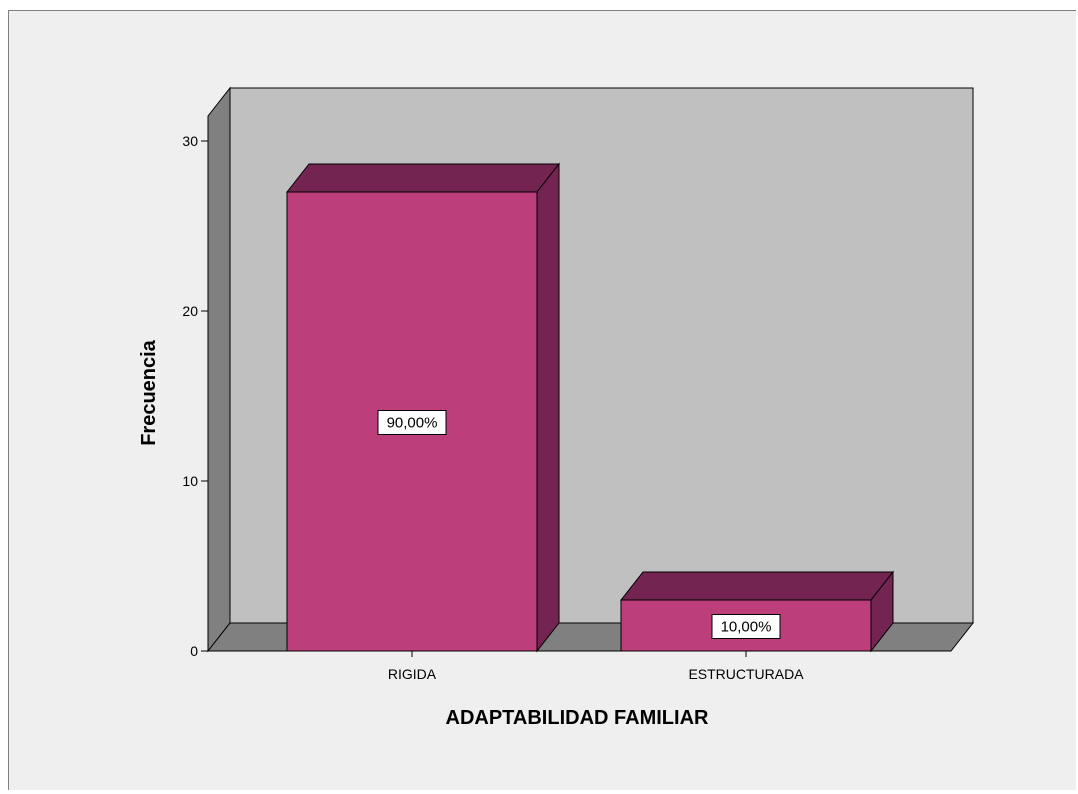 Image resolution: width=1078 pixels, height=794 pixels. What do you see at coordinates (548, 407) in the screenshot?
I see `bar-side-face` at bounding box center [548, 407].